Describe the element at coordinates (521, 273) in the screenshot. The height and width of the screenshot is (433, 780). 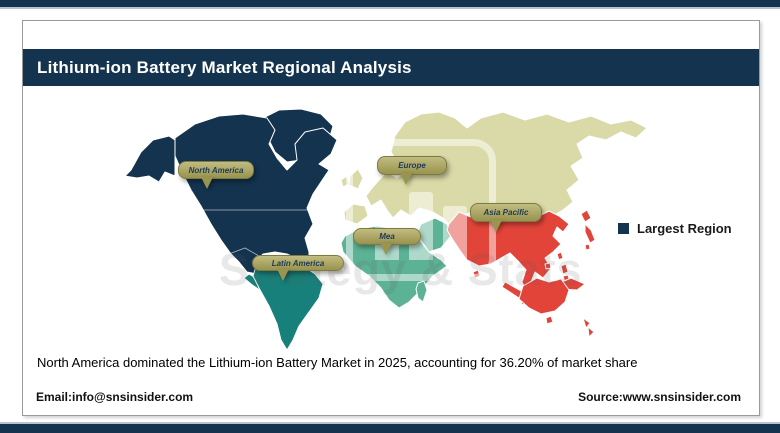
I see `region-asia-pacific` at that location.